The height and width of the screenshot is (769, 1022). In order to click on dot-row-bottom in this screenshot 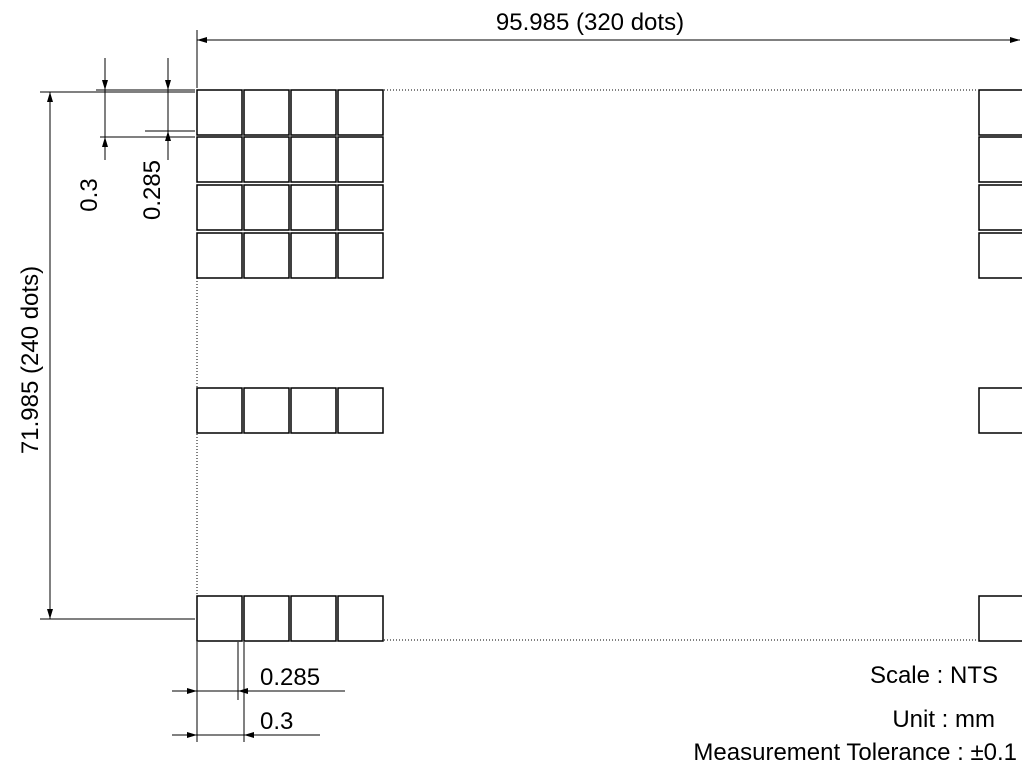, I will do `click(290, 618)`.